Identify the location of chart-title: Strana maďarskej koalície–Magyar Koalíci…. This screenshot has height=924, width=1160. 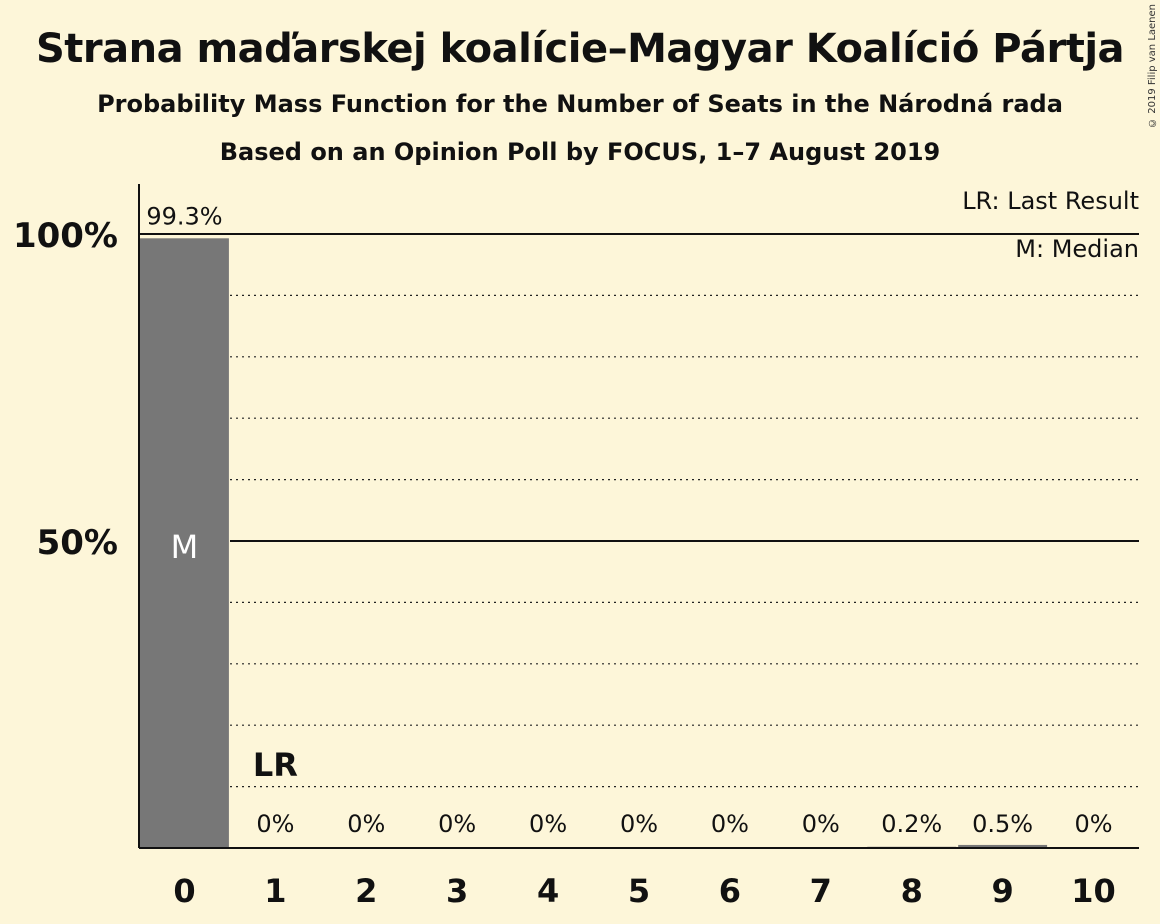
(580, 49).